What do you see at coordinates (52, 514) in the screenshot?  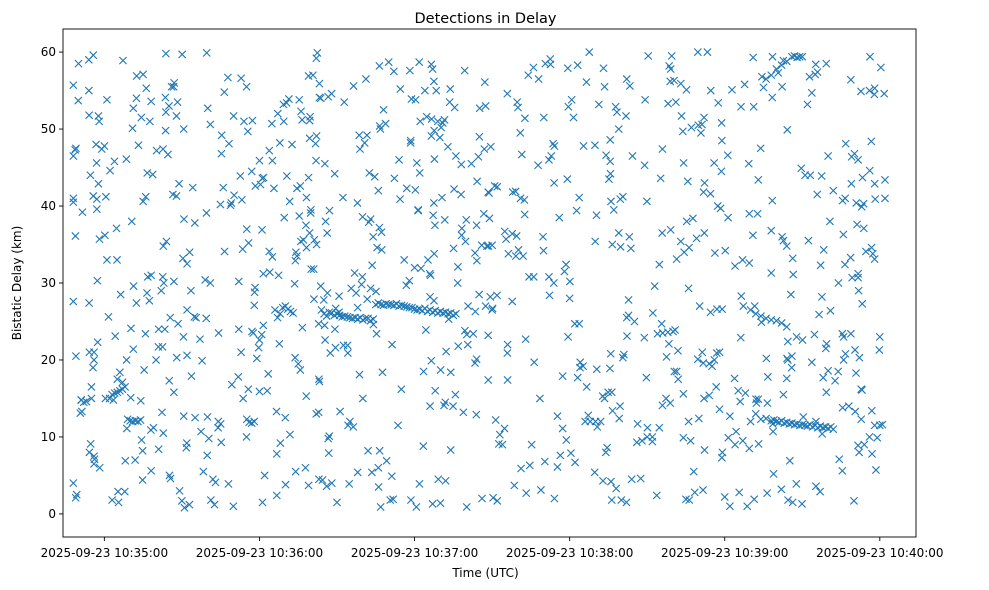 I see `y-tick-label: 0` at bounding box center [52, 514].